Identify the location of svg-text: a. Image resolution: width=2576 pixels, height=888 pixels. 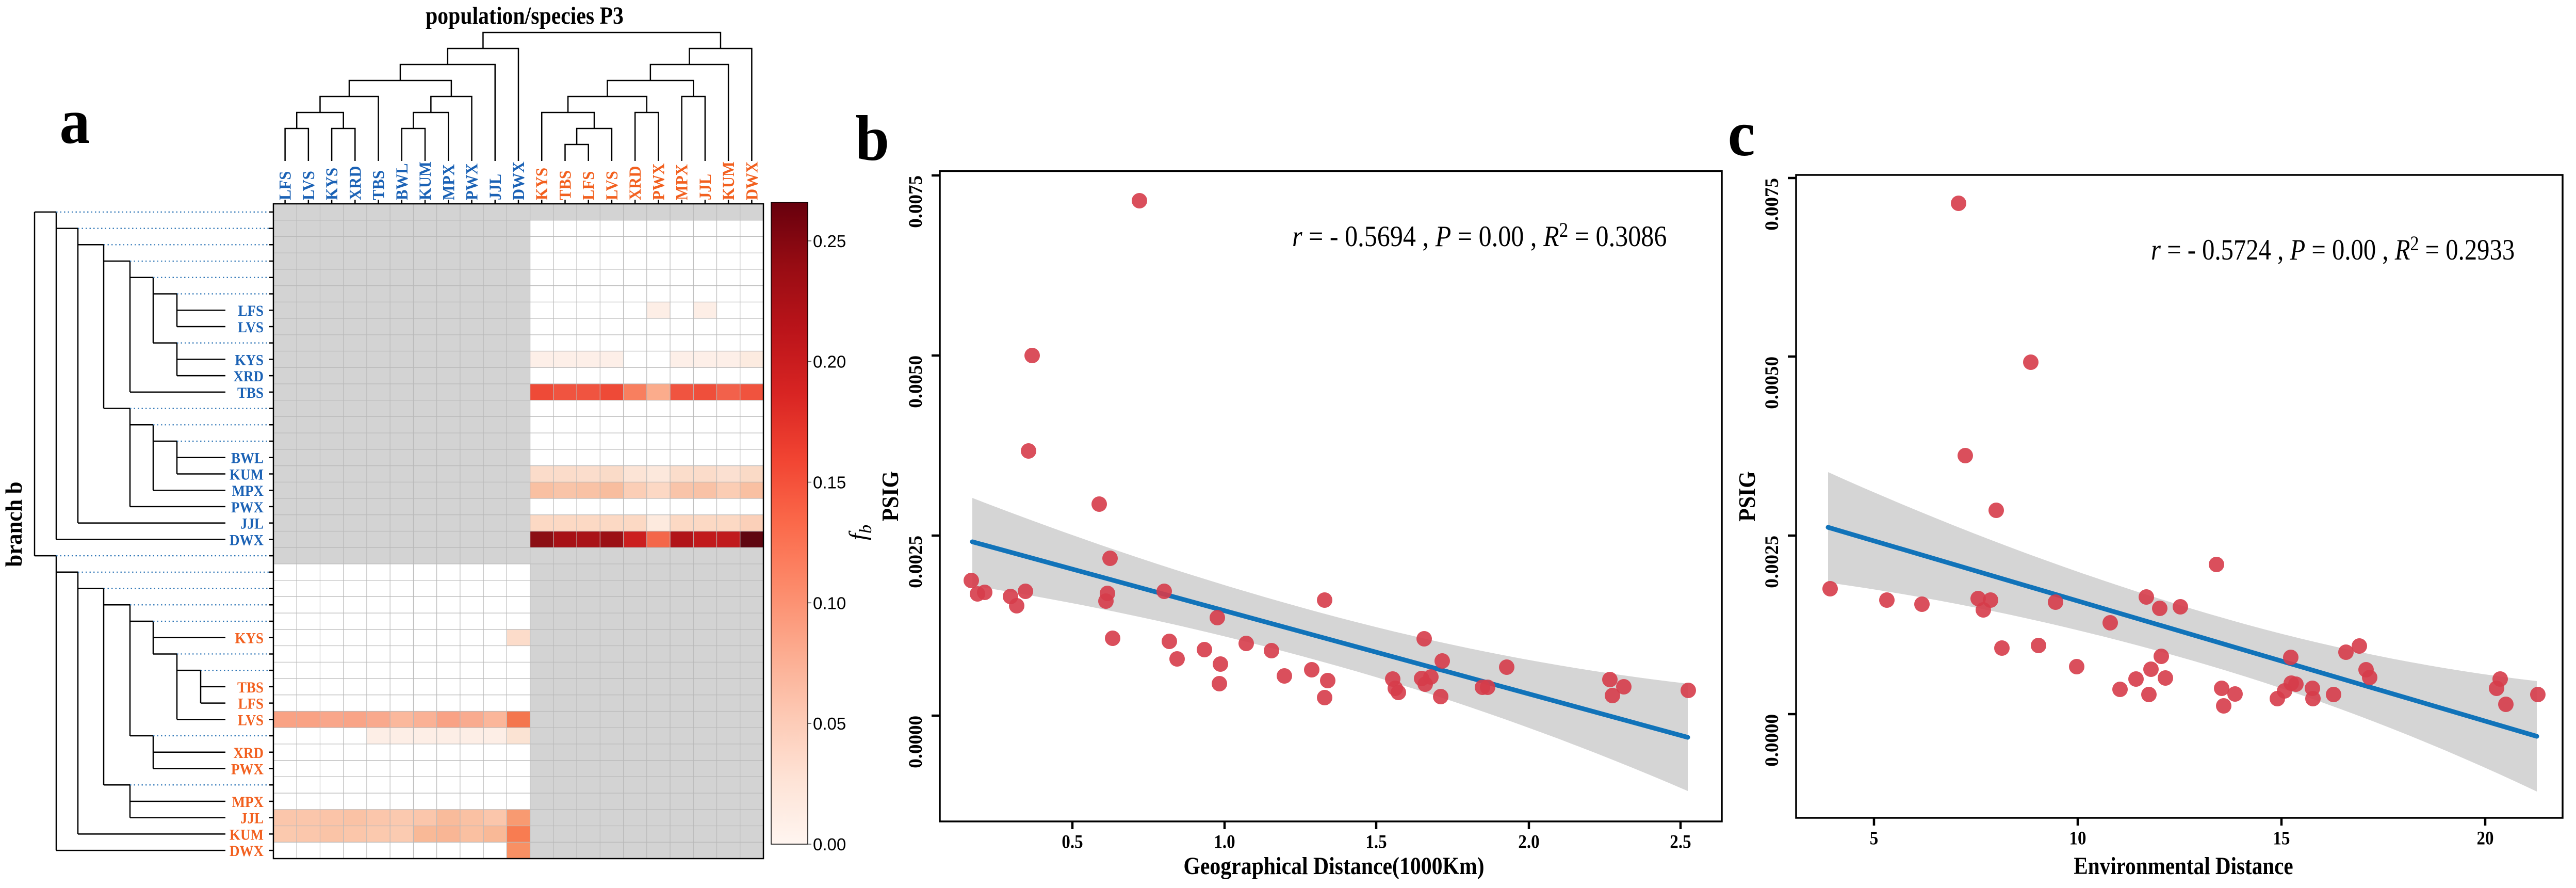
(75, 122).